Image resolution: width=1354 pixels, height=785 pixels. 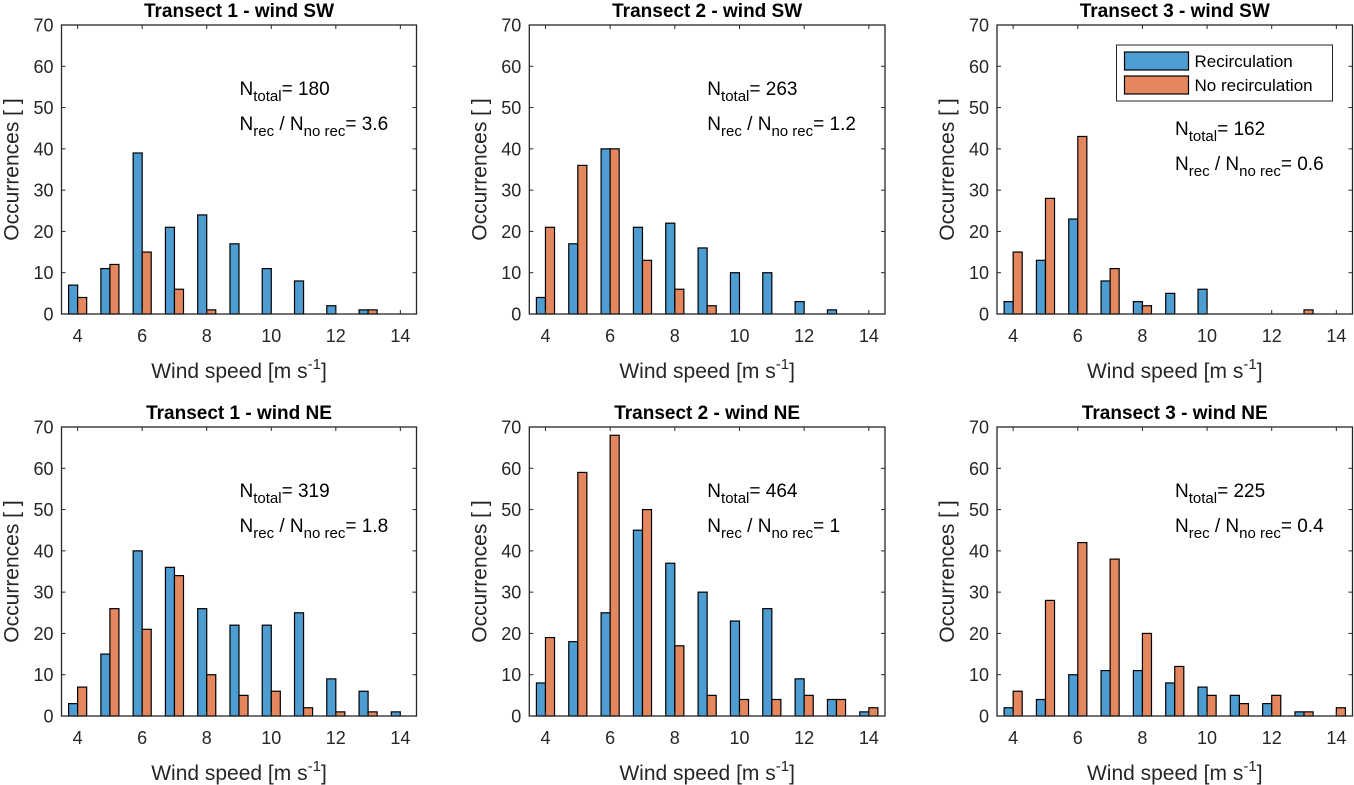 I want to click on ratio-annotation: Nrec / Nno rec= 0.4, so click(x=1249, y=529).